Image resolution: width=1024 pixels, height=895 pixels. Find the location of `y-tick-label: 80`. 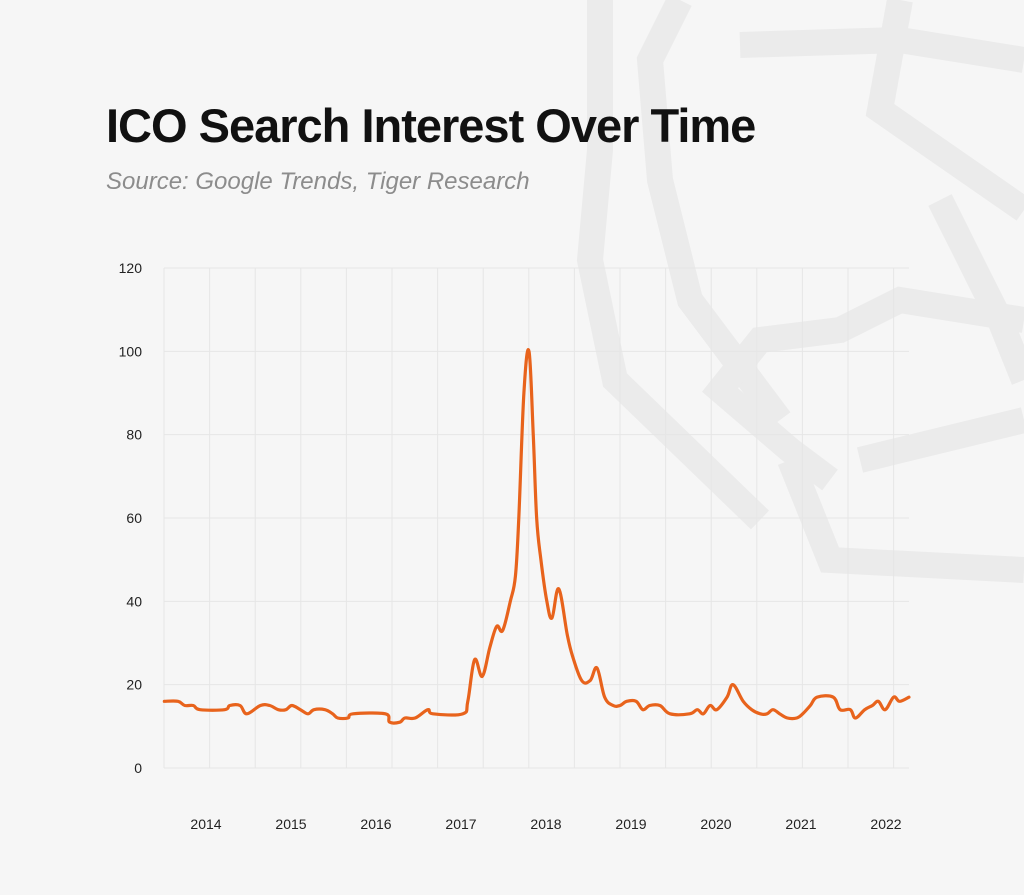

y-tick-label: 80 is located at coordinates (134, 435).